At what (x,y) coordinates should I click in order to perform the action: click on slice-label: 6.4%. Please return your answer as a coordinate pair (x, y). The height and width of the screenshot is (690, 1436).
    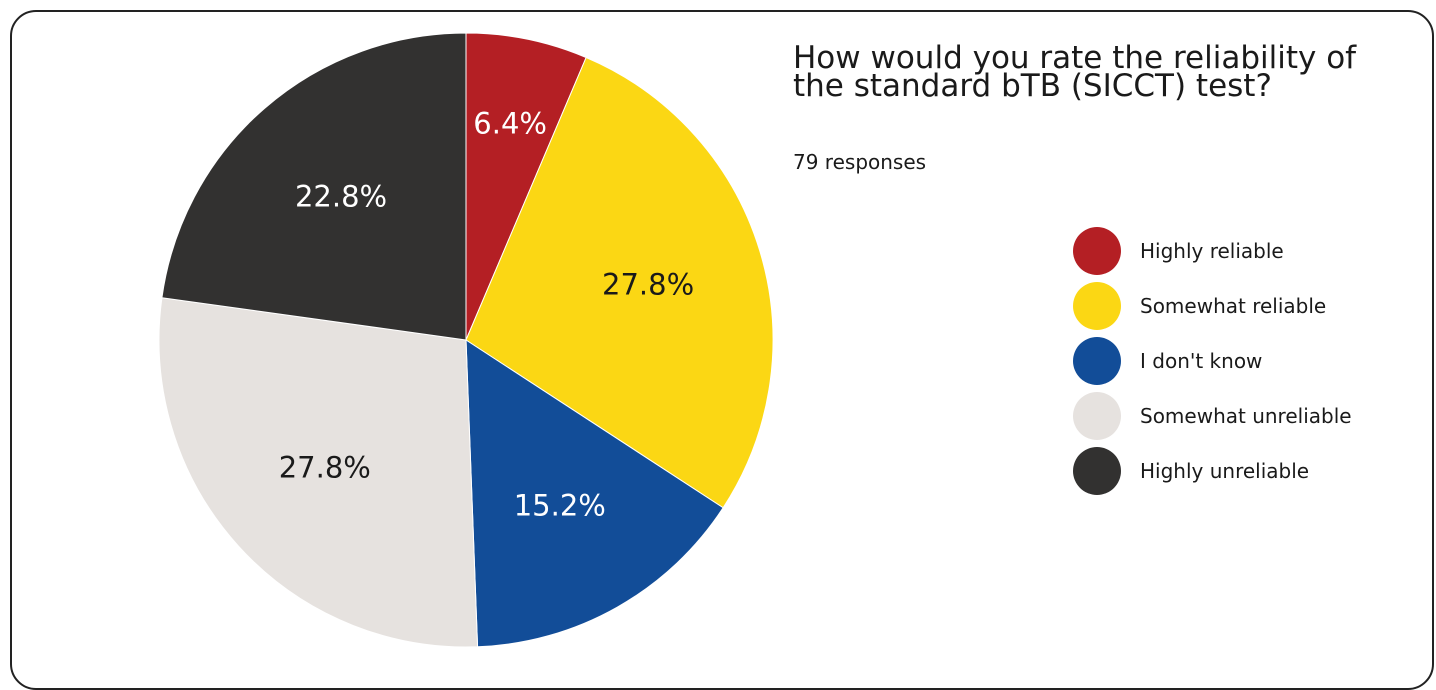
    Looking at the image, I should click on (510, 123).